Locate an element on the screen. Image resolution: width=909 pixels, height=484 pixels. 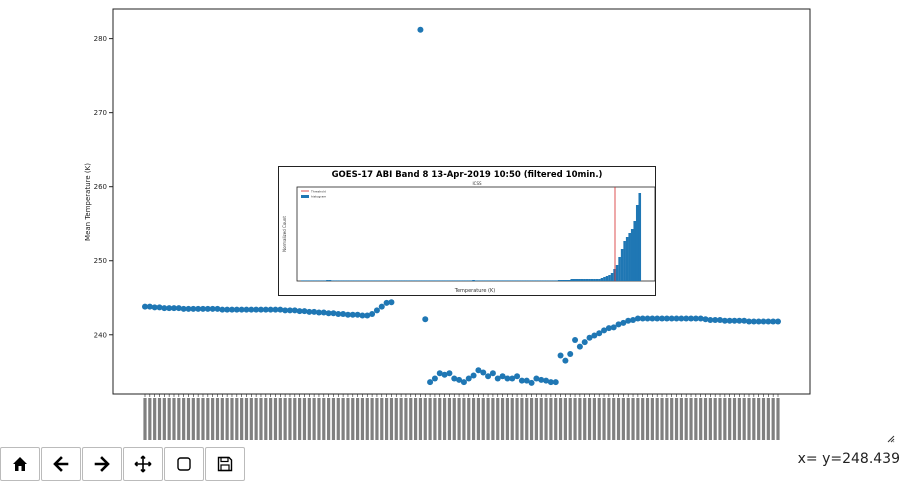
y-tick-label: 250 is located at coordinates (100, 261).